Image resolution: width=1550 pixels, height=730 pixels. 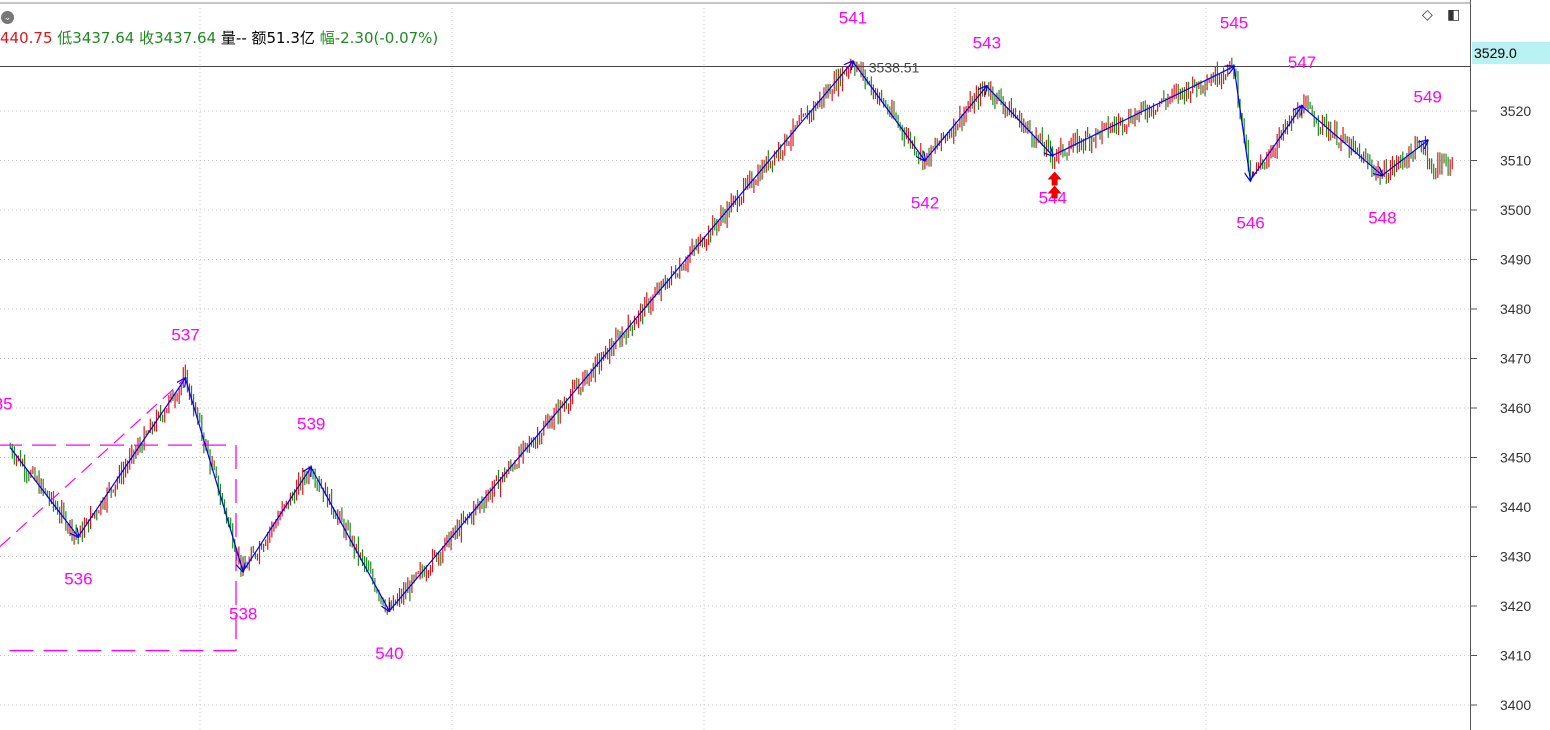 I want to click on change-value: 幅-2.30(-0.07%), so click(x=379, y=38).